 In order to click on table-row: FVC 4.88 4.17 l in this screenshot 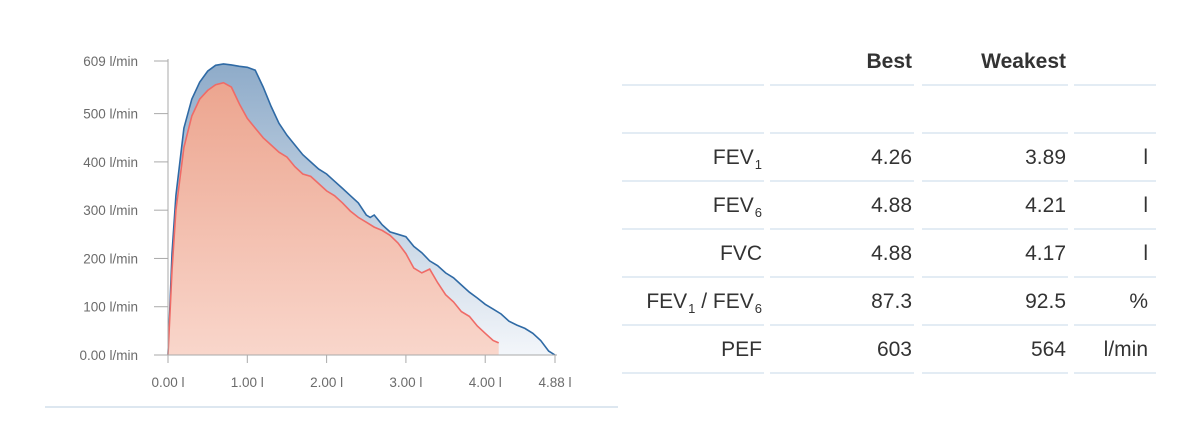, I will do `click(889, 254)`.